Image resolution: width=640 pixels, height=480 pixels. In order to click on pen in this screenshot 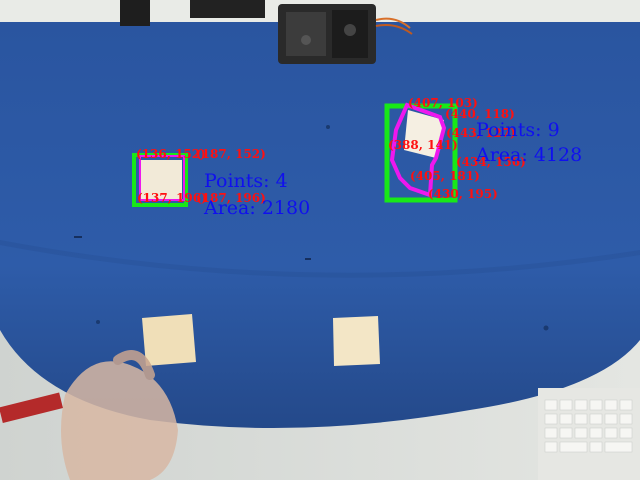, I will do `click(31, 408)`.